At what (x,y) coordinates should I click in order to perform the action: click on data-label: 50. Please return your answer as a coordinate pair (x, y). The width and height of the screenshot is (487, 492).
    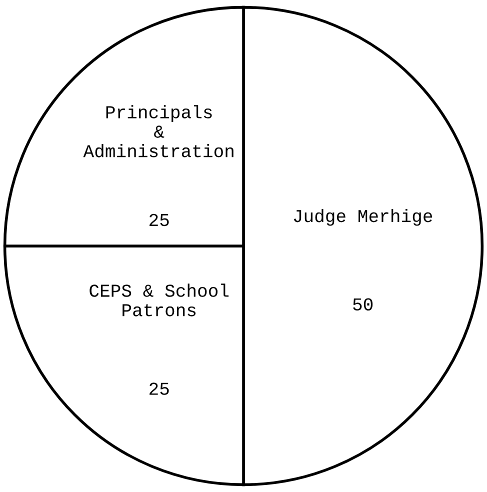
    Looking at the image, I should click on (363, 304).